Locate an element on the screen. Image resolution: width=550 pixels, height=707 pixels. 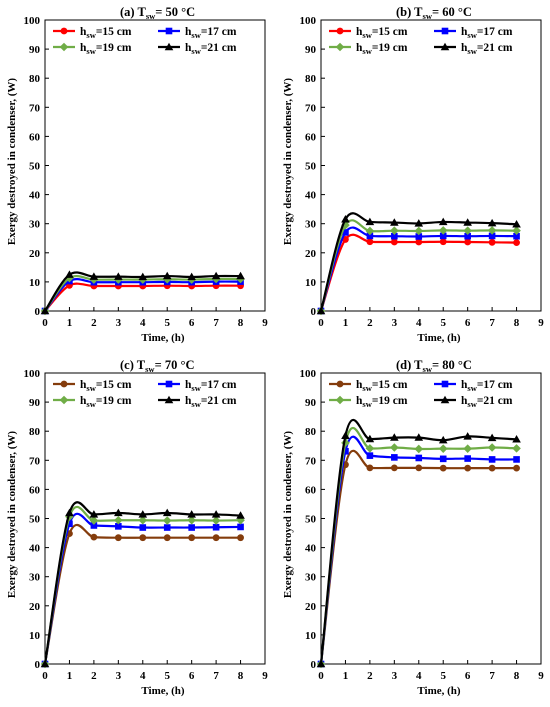
y-tick-label: 0 is located at coordinates (314, 665).